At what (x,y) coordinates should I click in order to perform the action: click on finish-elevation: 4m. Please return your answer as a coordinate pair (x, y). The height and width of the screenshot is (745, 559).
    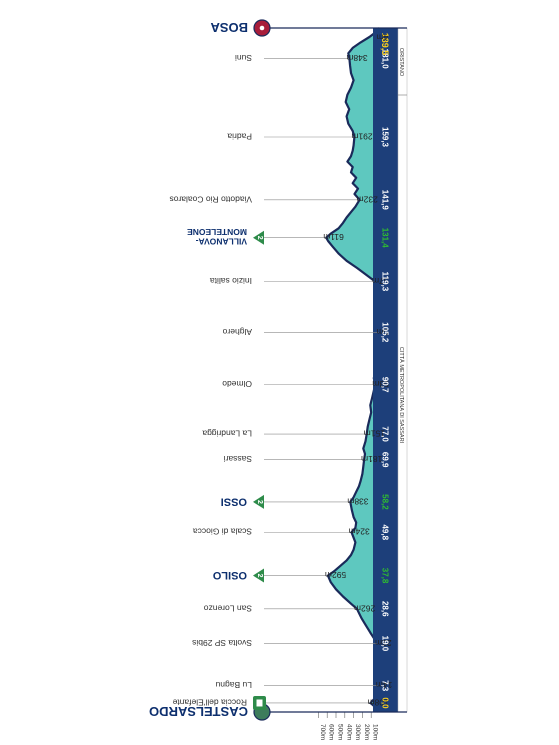
    Looking at the image, I should click on (382, 38).